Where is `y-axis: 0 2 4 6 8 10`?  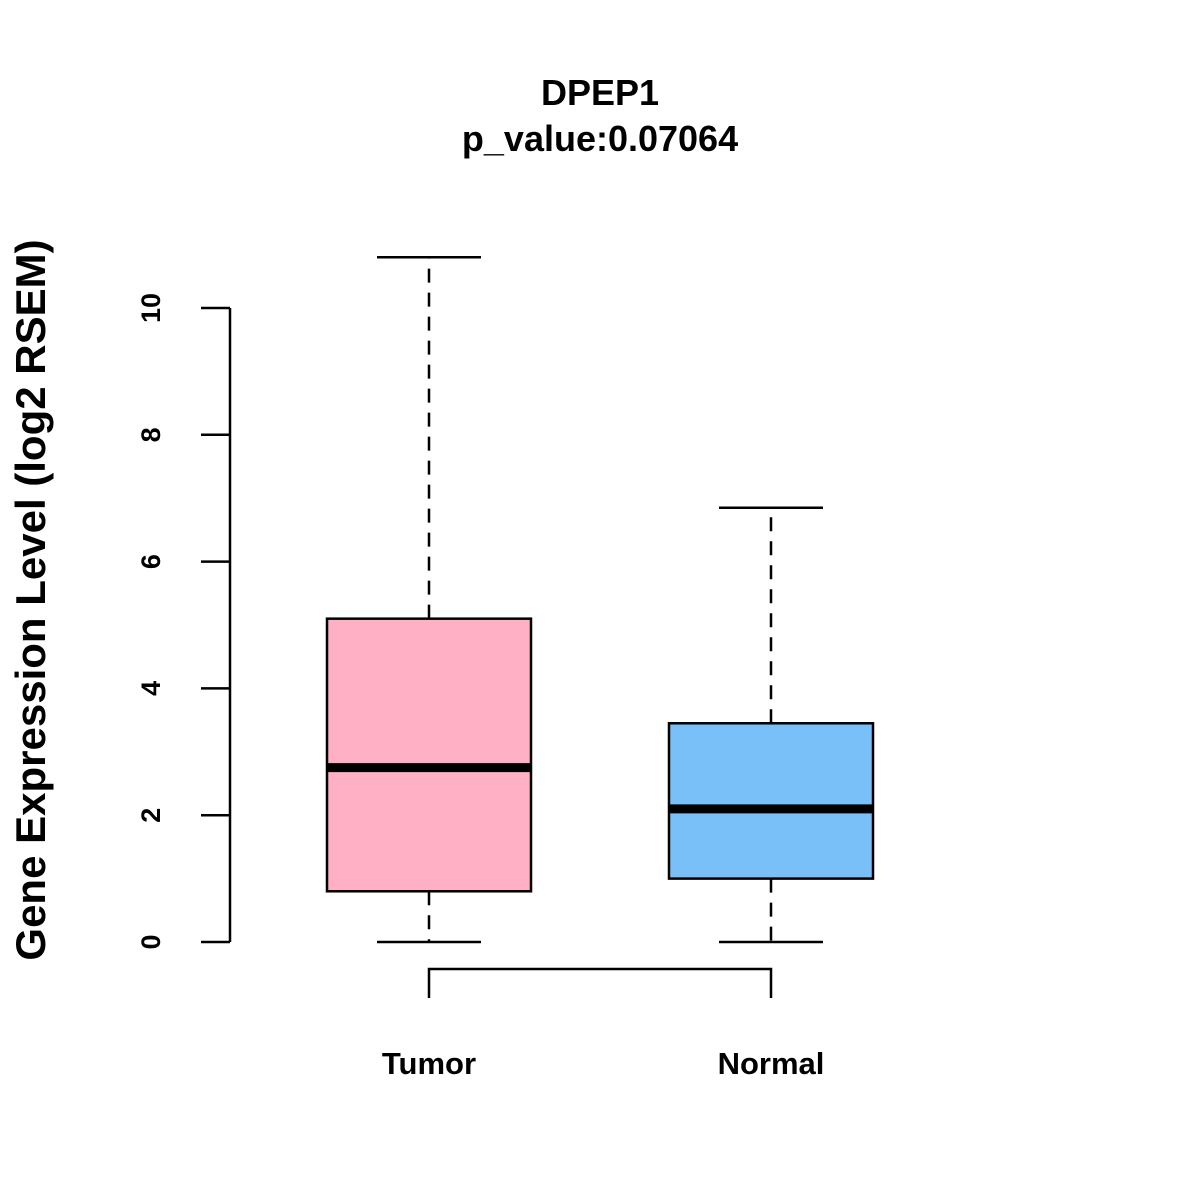
y-axis: 0 2 4 6 8 10 is located at coordinates (184, 621).